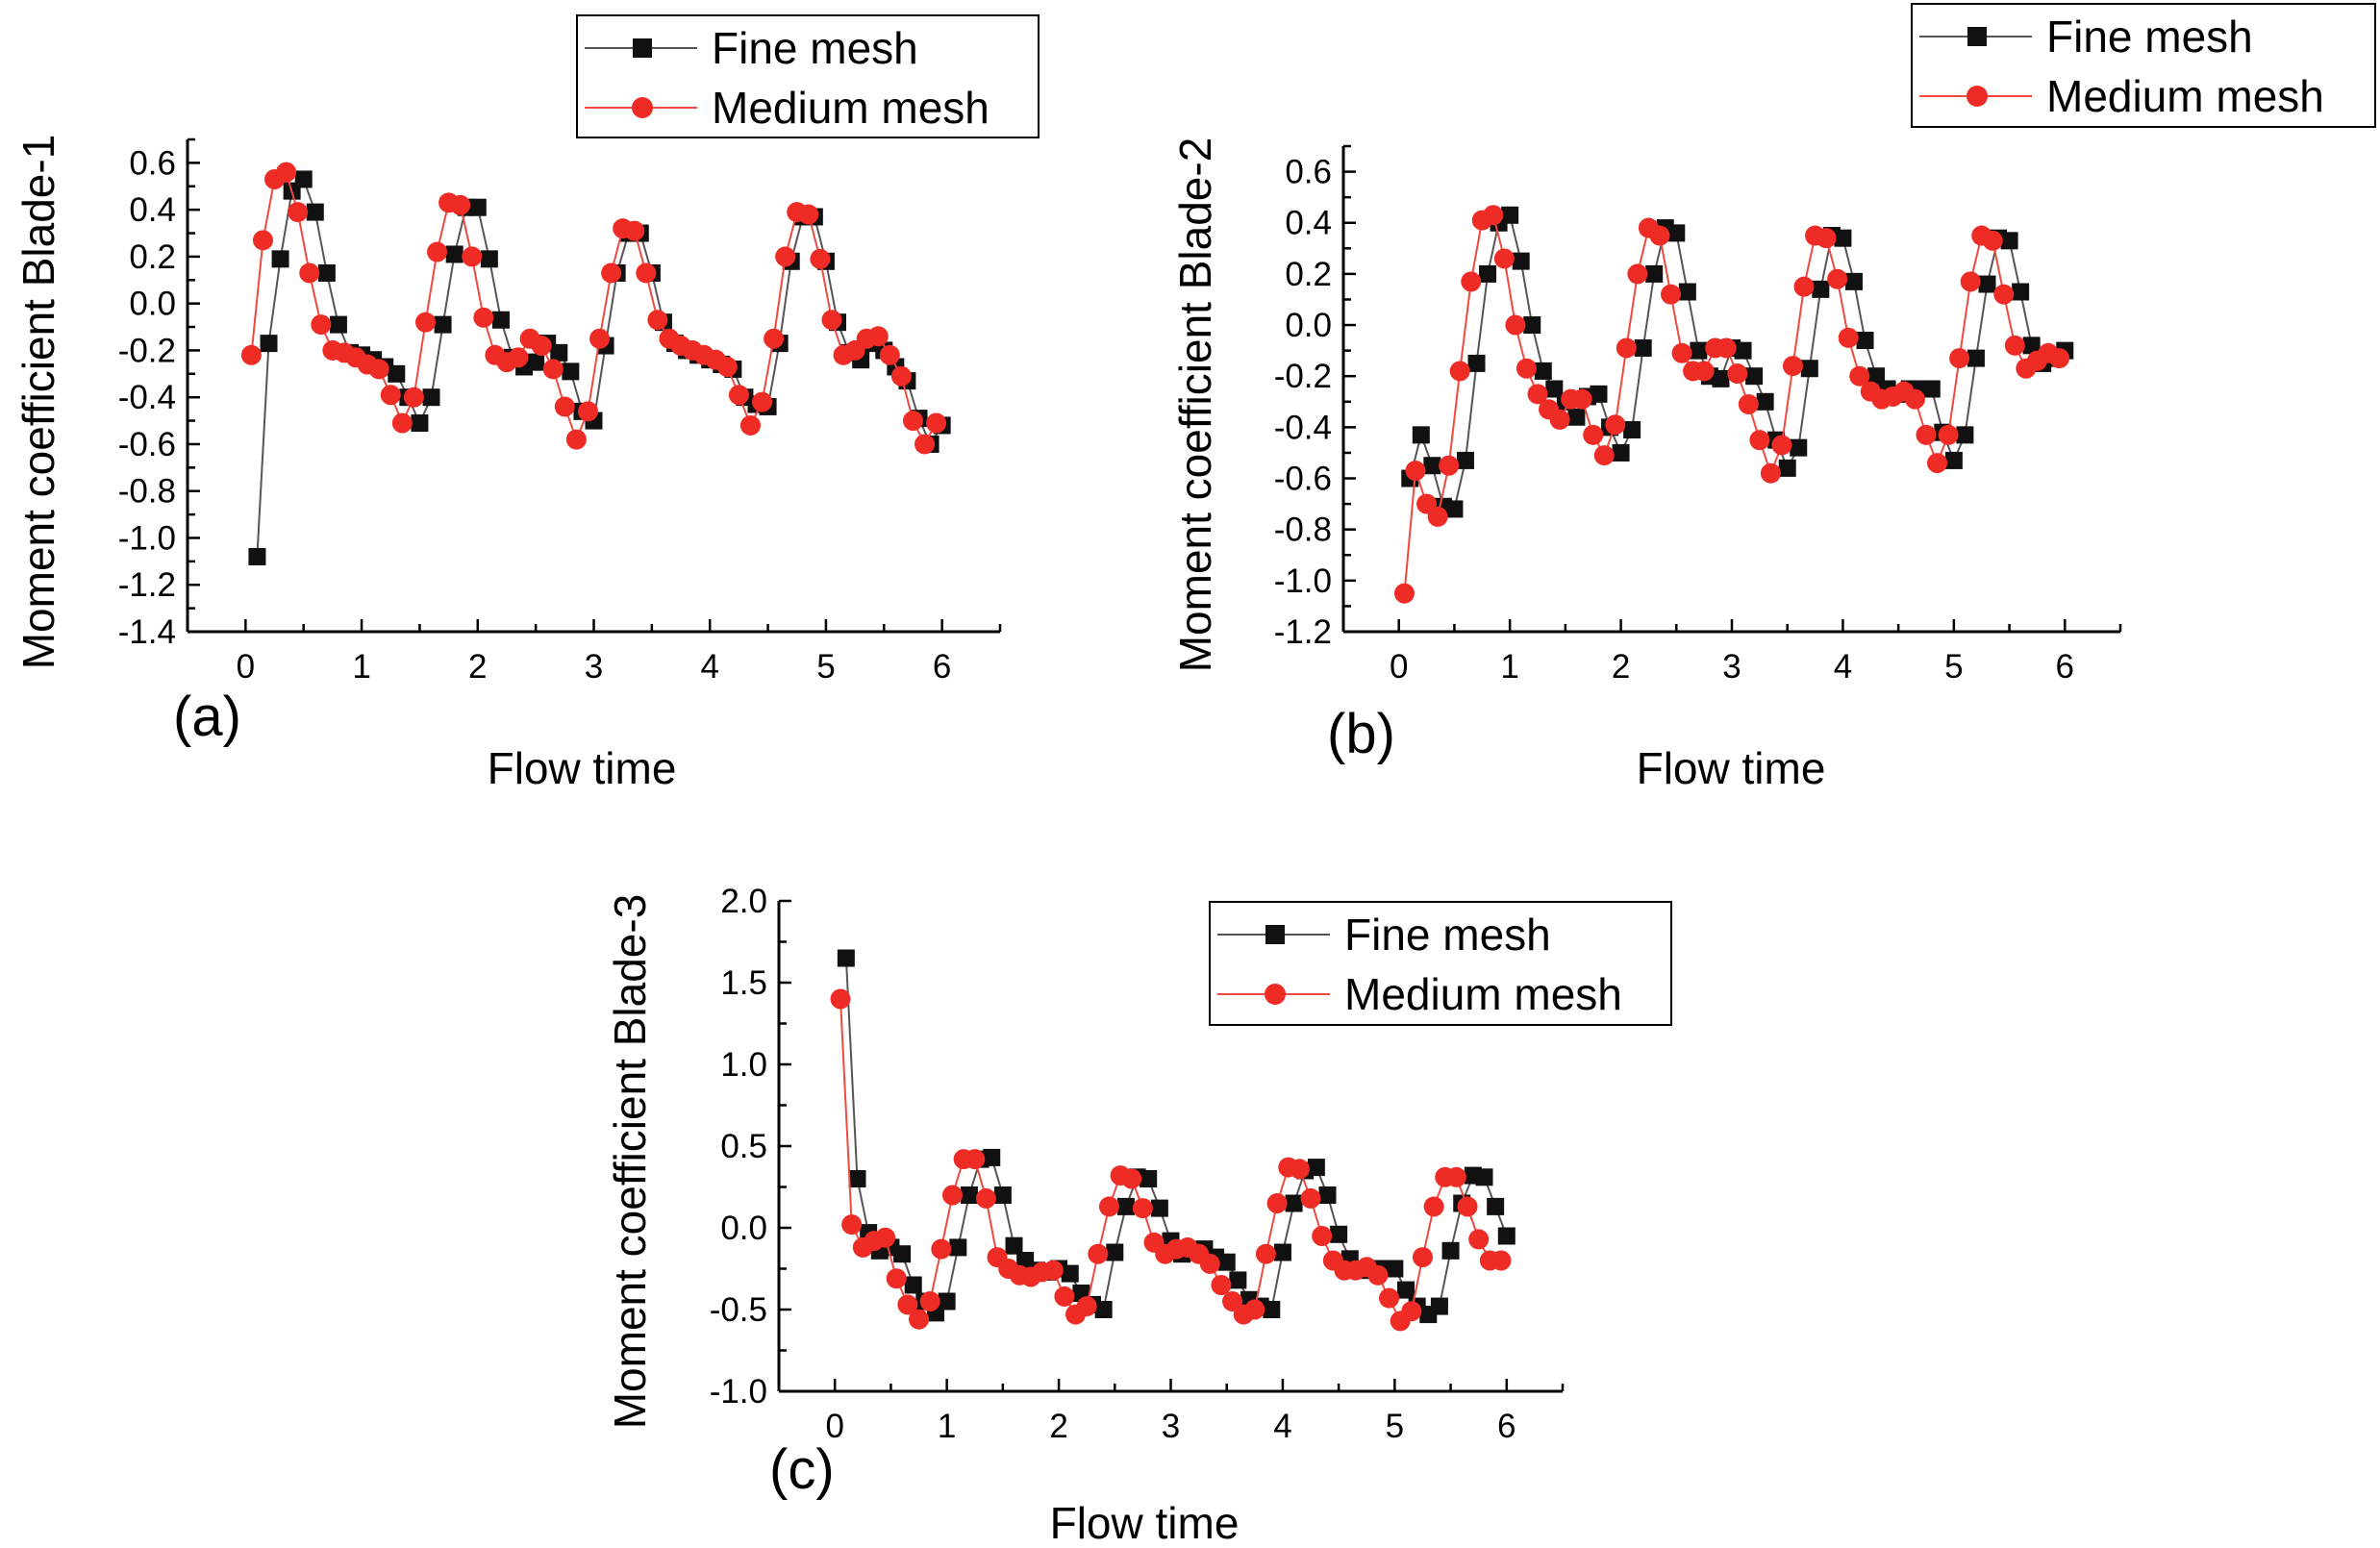  What do you see at coordinates (1621, 667) in the screenshot?
I see `x-tick-label: 2` at bounding box center [1621, 667].